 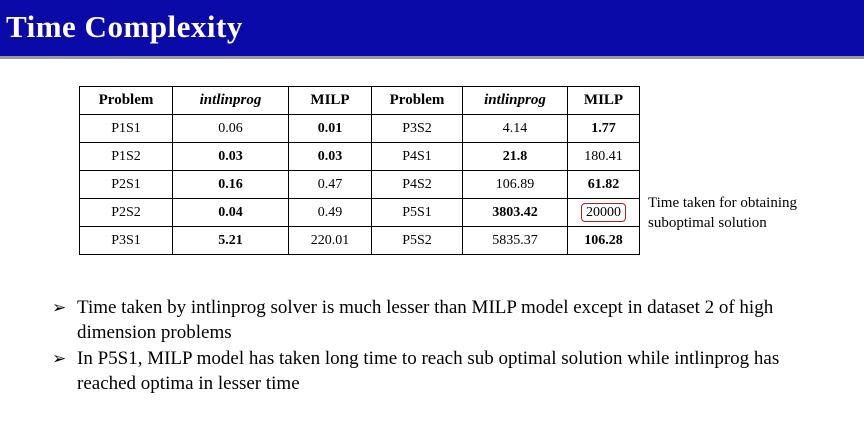 What do you see at coordinates (230, 240) in the screenshot?
I see `cell-intlinprog: 5.21` at bounding box center [230, 240].